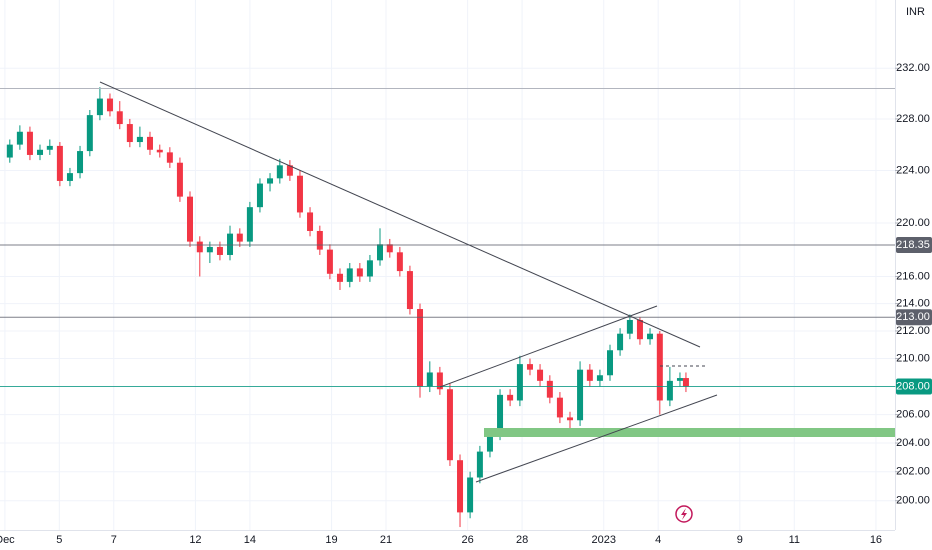  What do you see at coordinates (913, 276) in the screenshot?
I see `y-tick-label: 216.00` at bounding box center [913, 276].